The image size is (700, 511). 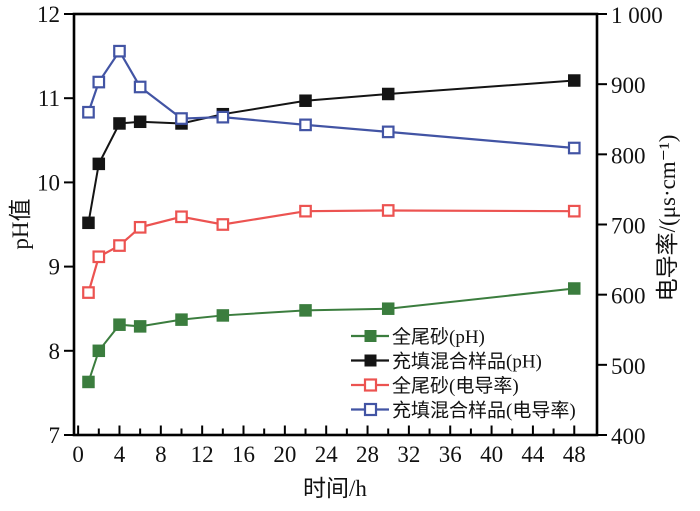 What do you see at coordinates (408, 454) in the screenshot?
I see `x-tick-label: 32` at bounding box center [408, 454].